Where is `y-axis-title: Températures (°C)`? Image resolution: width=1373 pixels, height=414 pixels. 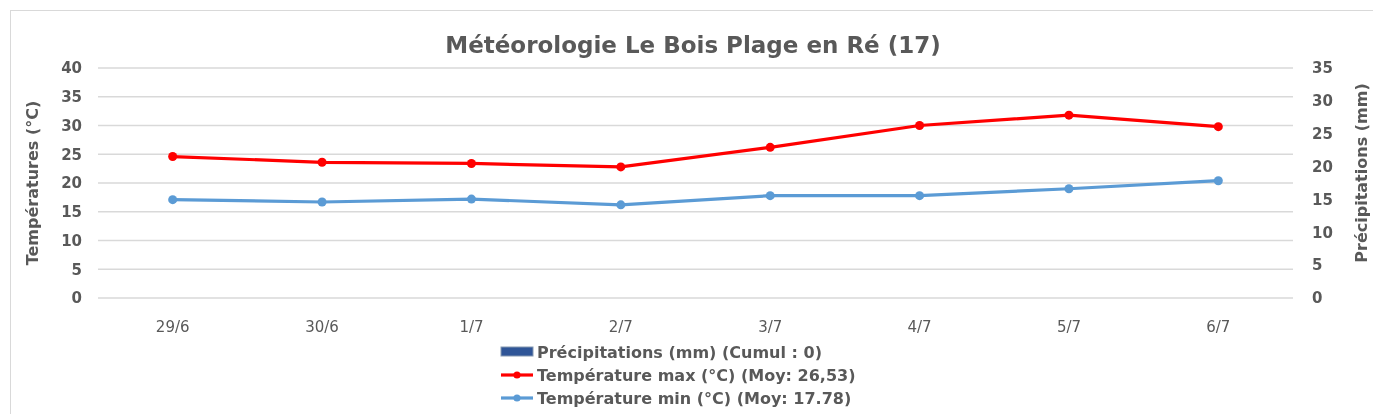
y-axis-title: Températures (°C) is located at coordinates (32, 183).